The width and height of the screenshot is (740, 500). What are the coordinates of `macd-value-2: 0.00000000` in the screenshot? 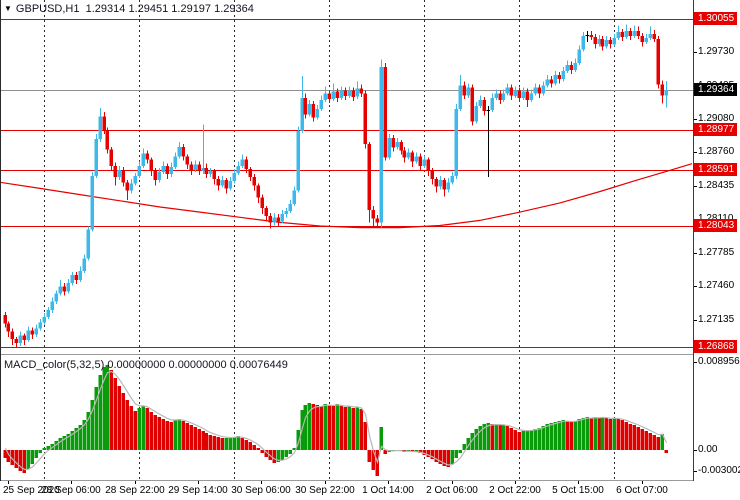 It's located at (197, 365).